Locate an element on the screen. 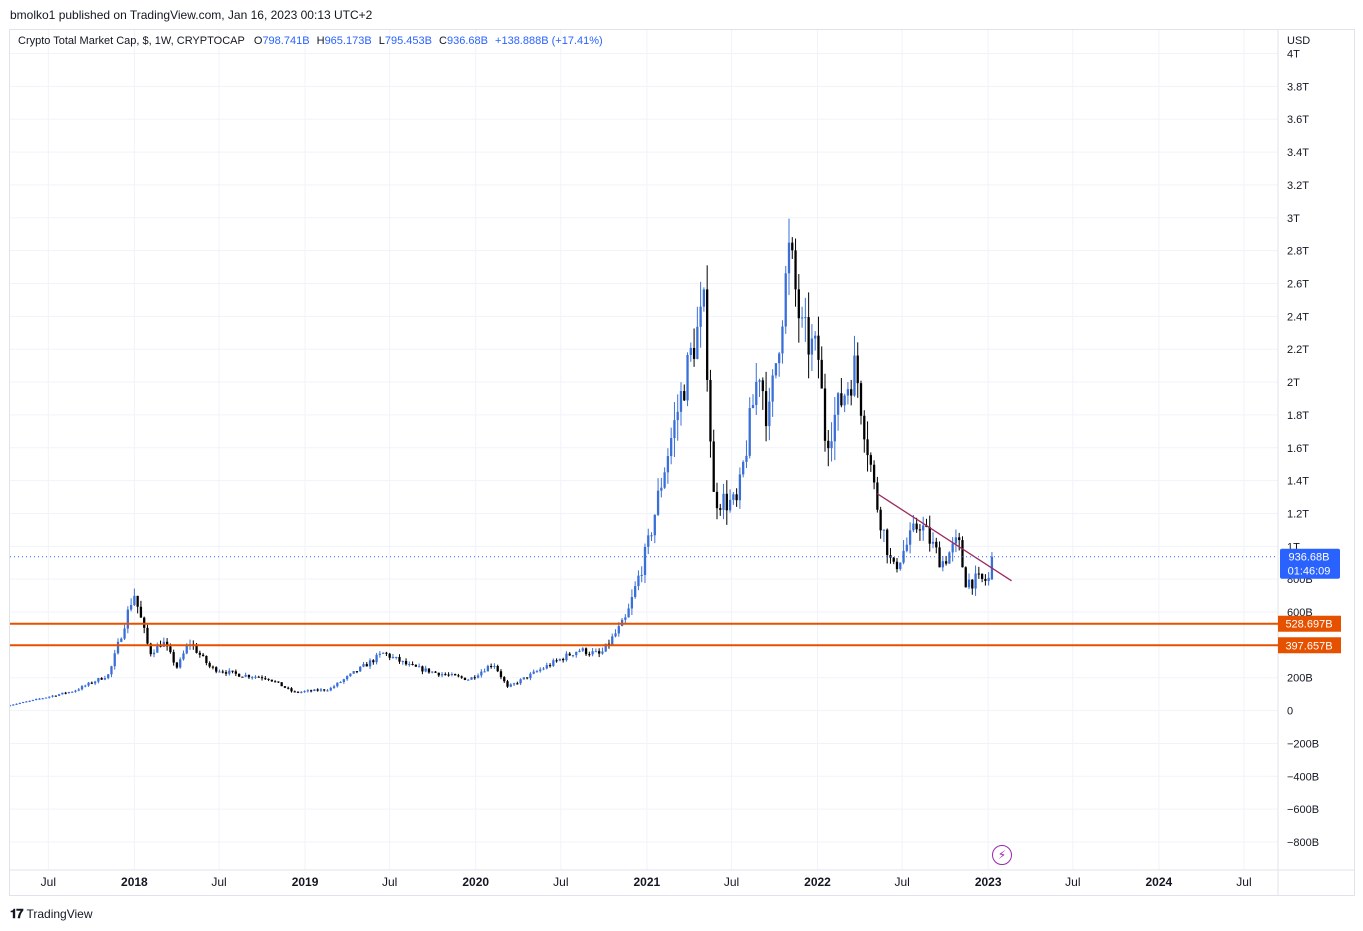 The height and width of the screenshot is (931, 1363). y-tick-label: 2.2T is located at coordinates (1298, 350).